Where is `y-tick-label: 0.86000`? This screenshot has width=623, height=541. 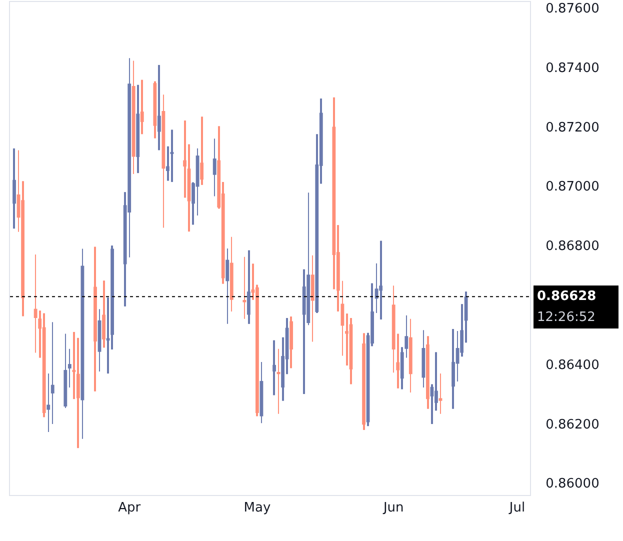
y-tick-label: 0.86000 is located at coordinates (573, 484).